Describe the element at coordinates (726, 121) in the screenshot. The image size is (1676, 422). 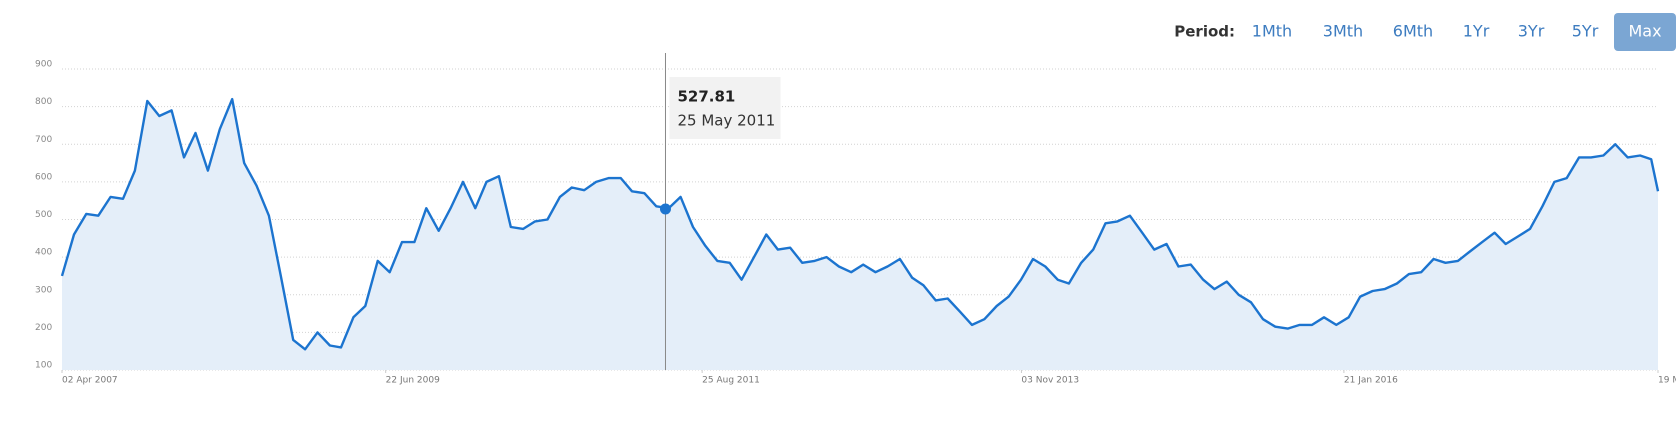
I see `tooltip-date: 25 May 2011` at that location.